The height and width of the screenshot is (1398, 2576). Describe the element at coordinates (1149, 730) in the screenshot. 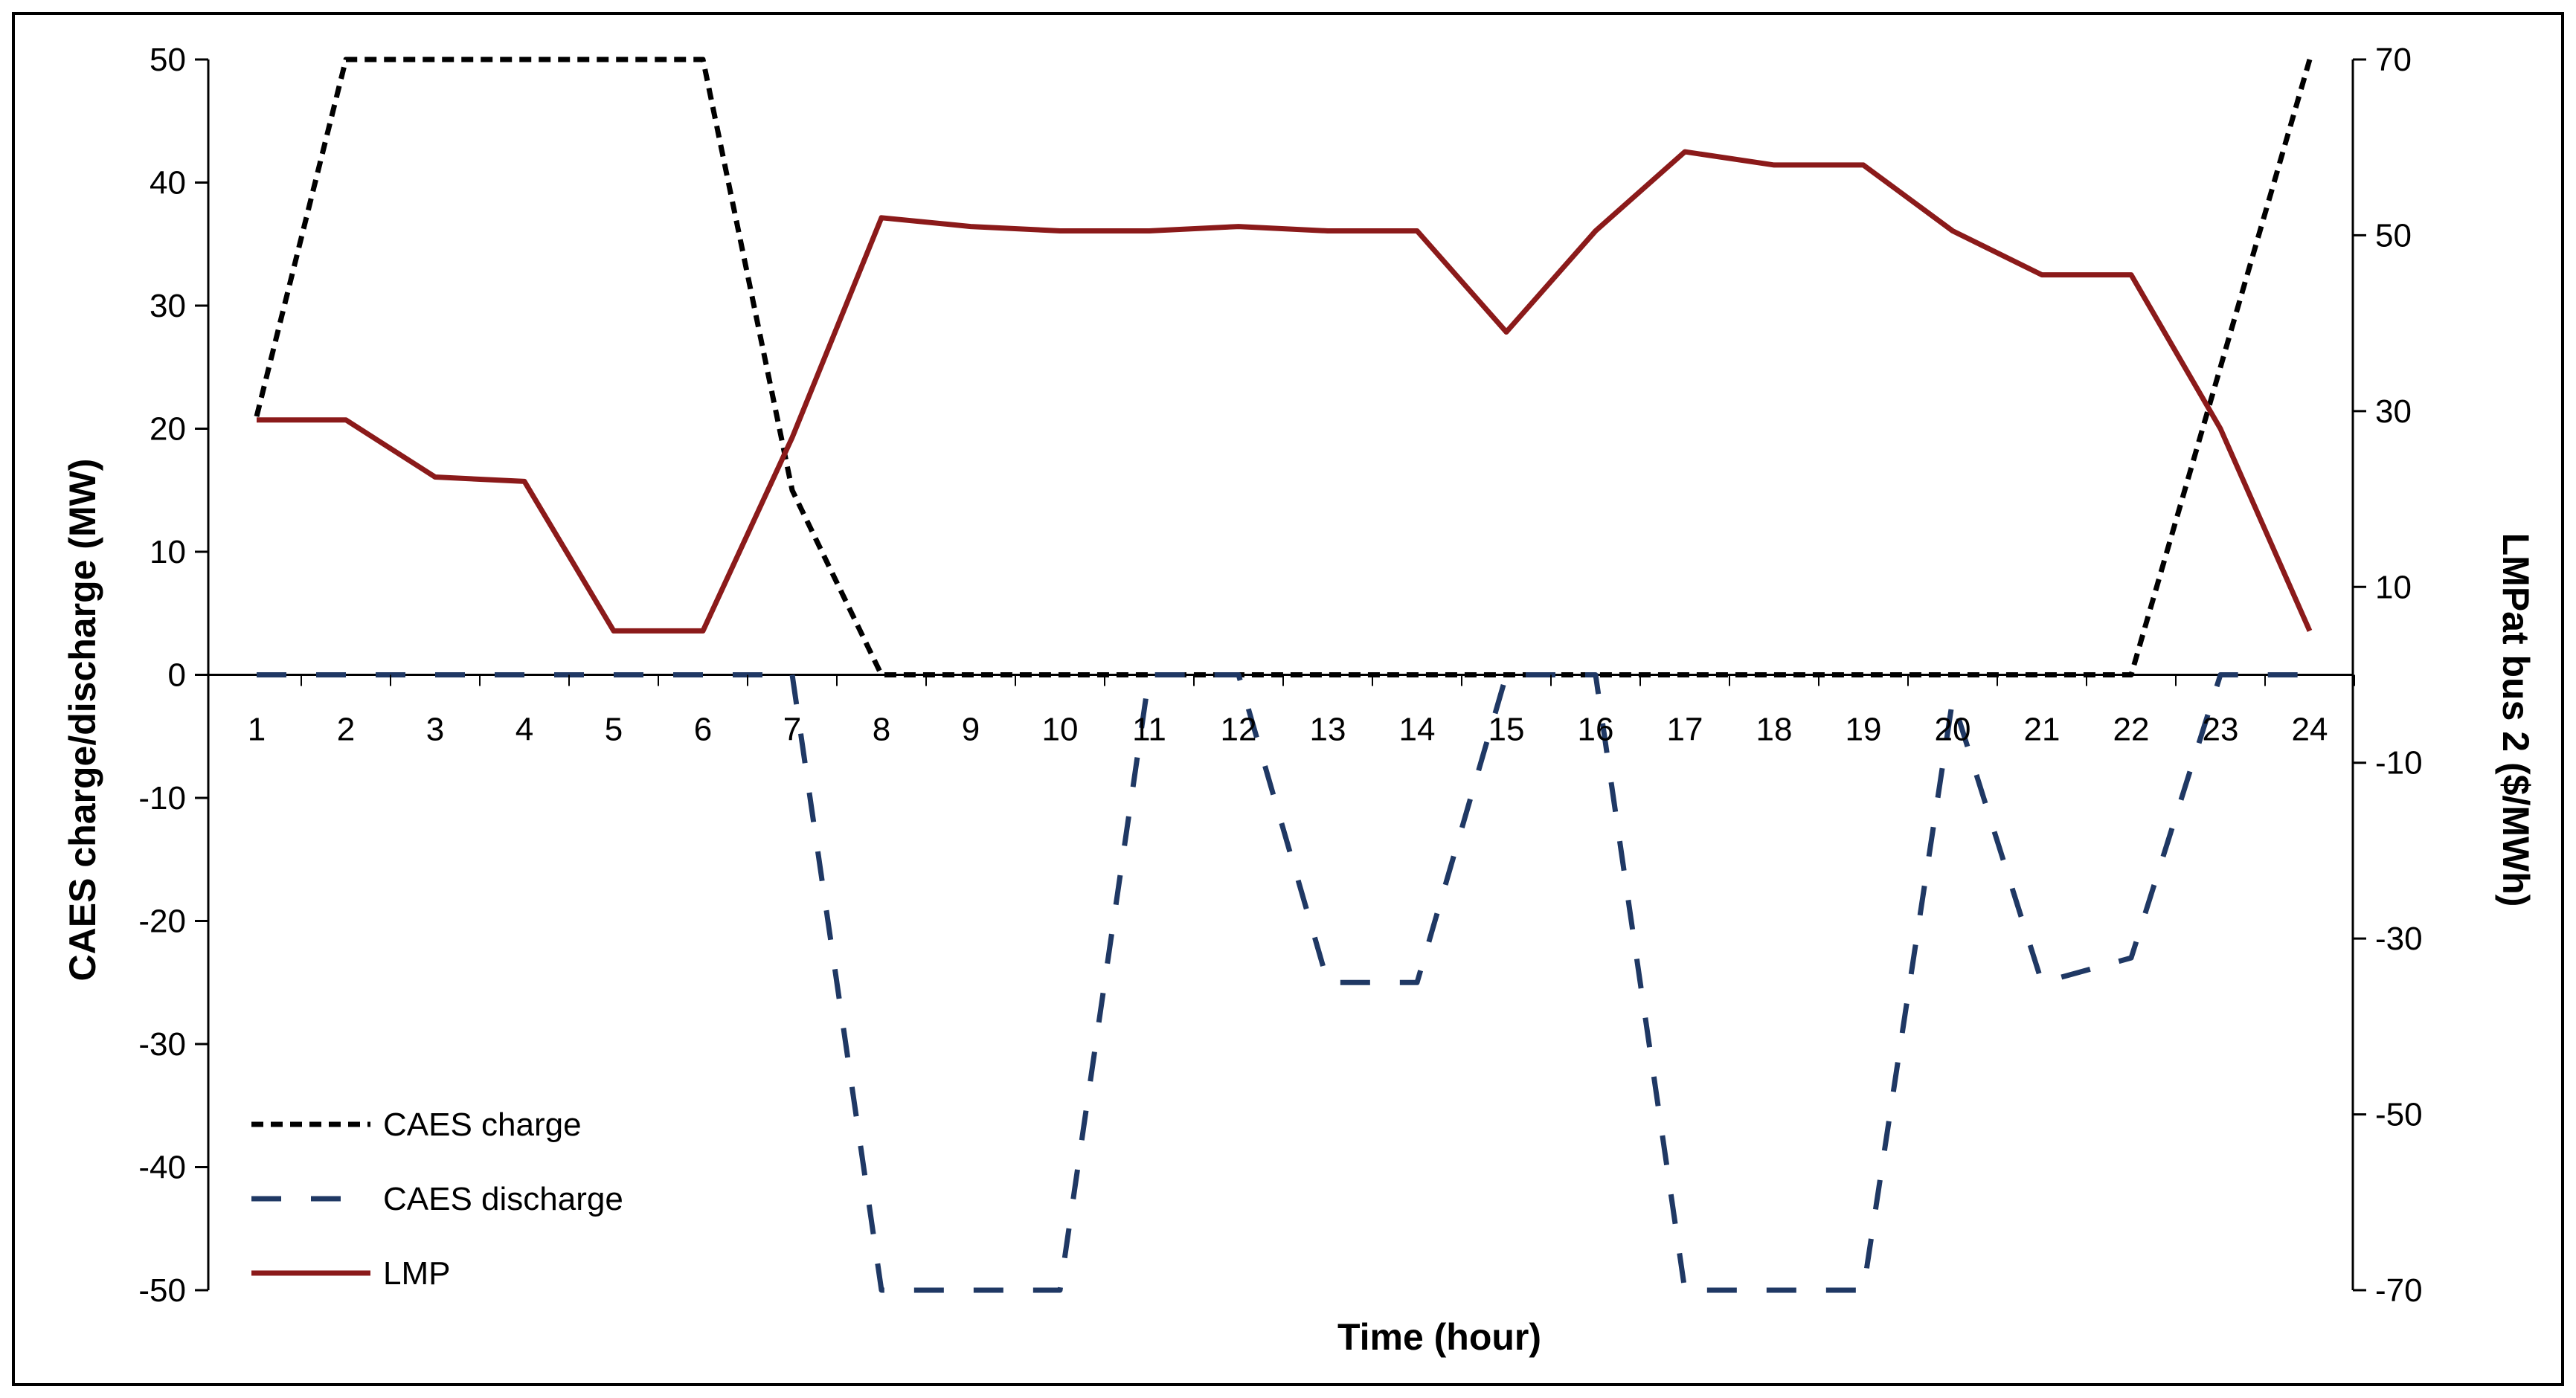

I see `x-tick-label: 11` at that location.